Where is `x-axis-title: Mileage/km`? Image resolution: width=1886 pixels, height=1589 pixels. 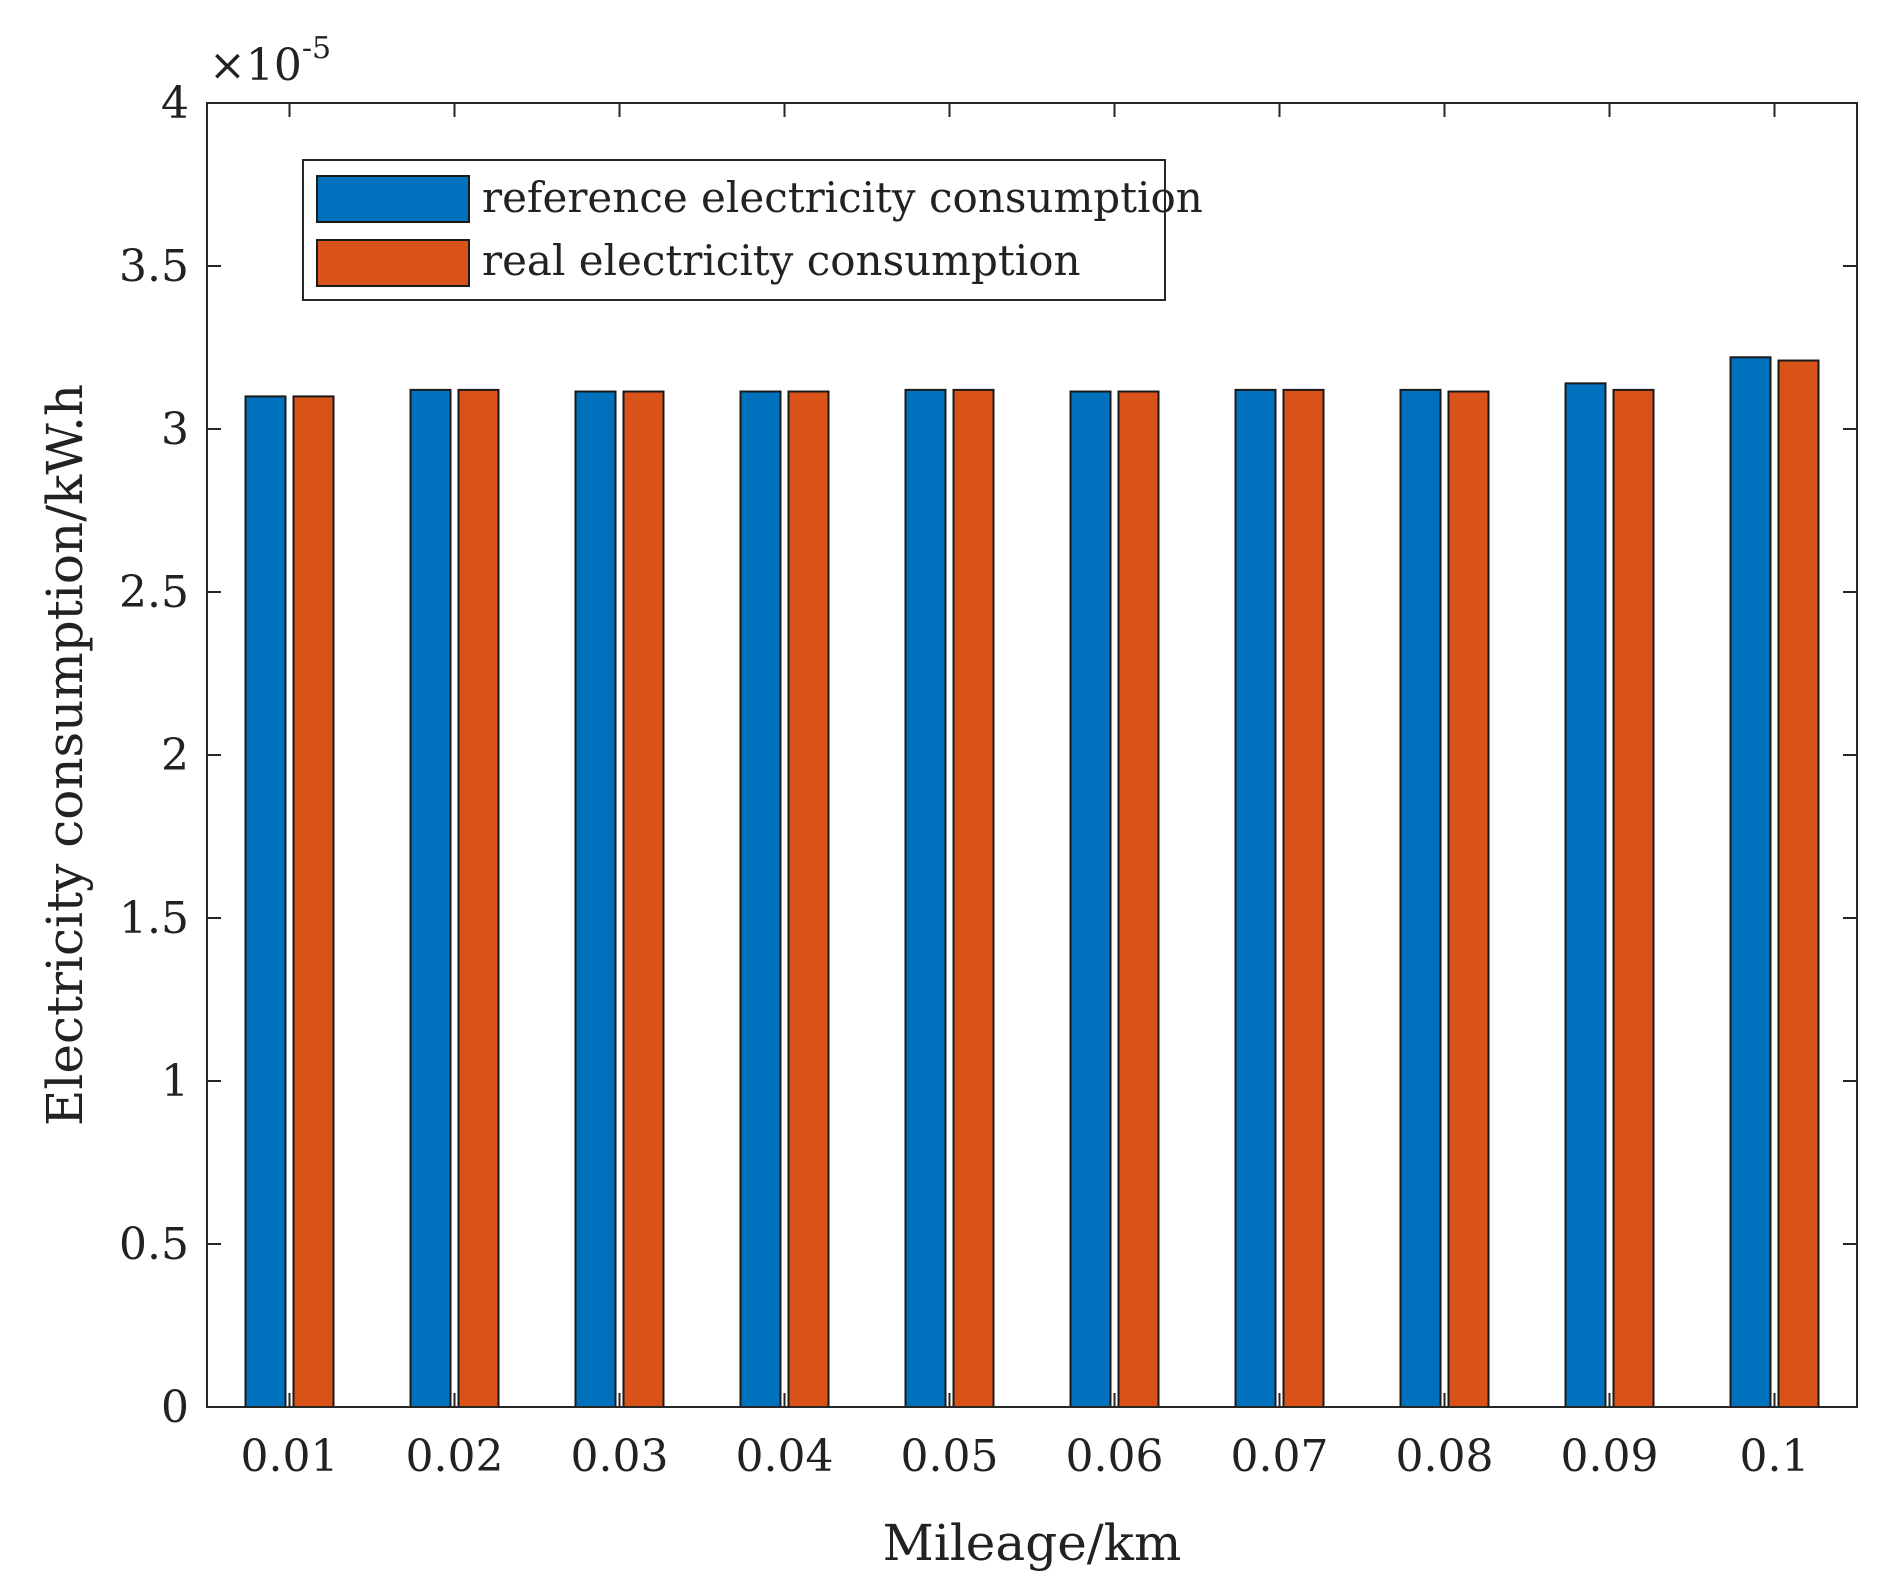
x-axis-title: Mileage/km is located at coordinates (1032, 1543).